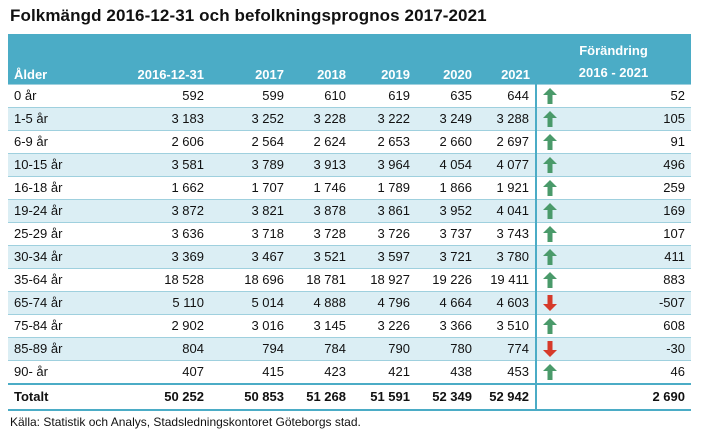  I want to click on age-group-label: 25-29 år, so click(51, 233).